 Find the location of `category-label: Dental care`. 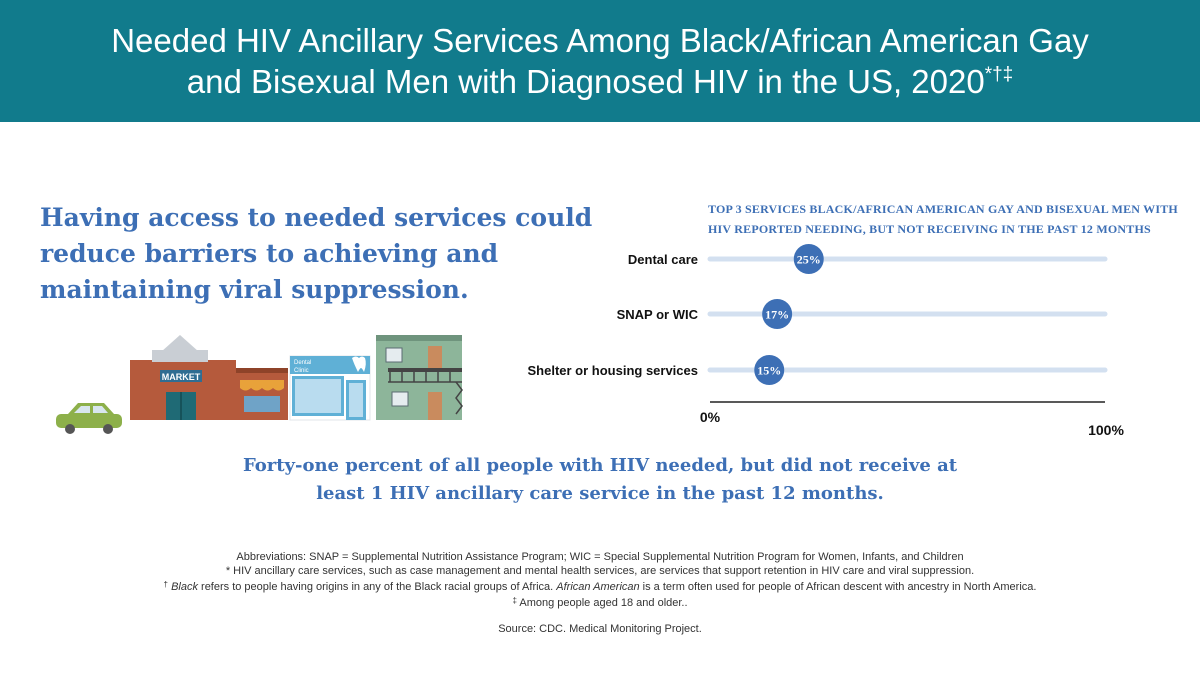

category-label: Dental care is located at coordinates (663, 259).